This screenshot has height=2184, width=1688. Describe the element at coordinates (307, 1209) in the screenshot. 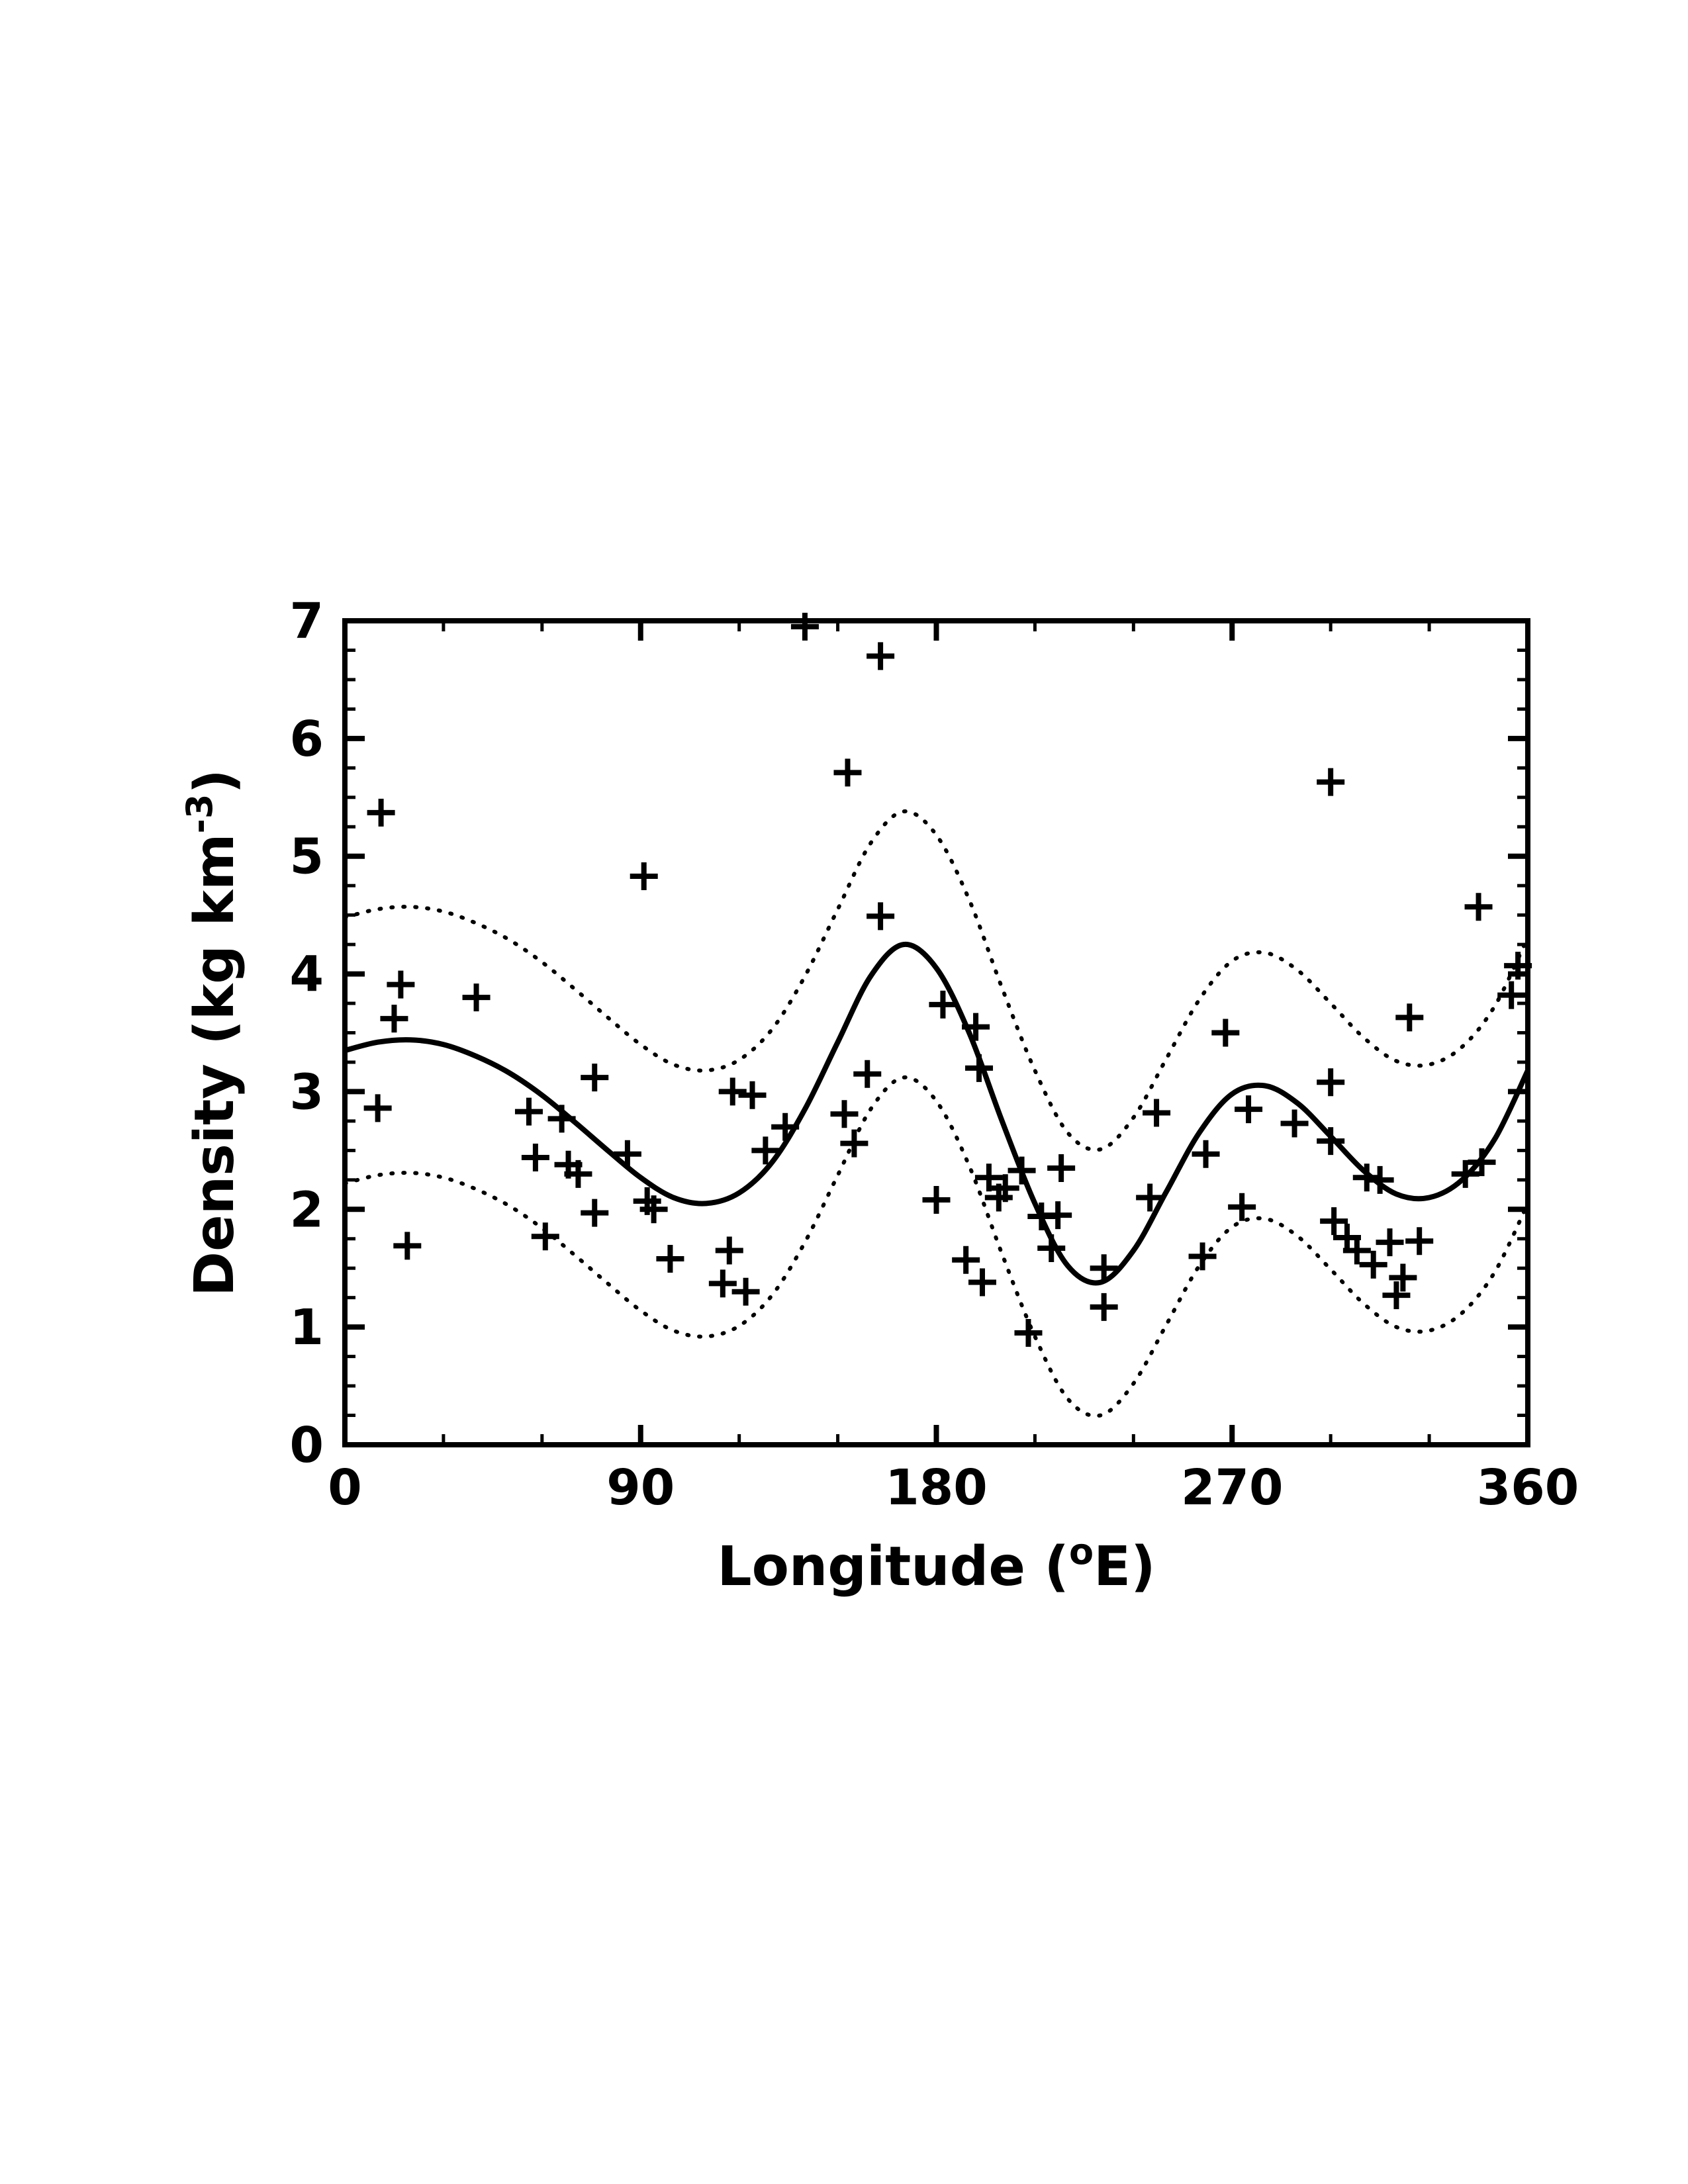

I see `y-tick-label: 2` at that location.